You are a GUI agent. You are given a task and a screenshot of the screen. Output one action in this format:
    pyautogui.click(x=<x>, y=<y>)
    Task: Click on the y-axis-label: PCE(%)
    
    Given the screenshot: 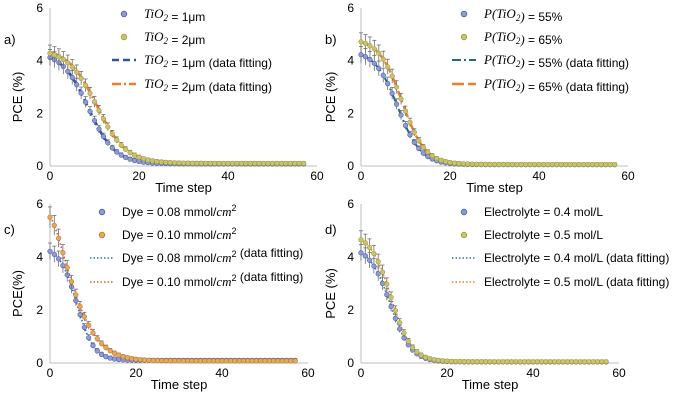 What is the action you would take?
    pyautogui.click(x=17, y=293)
    